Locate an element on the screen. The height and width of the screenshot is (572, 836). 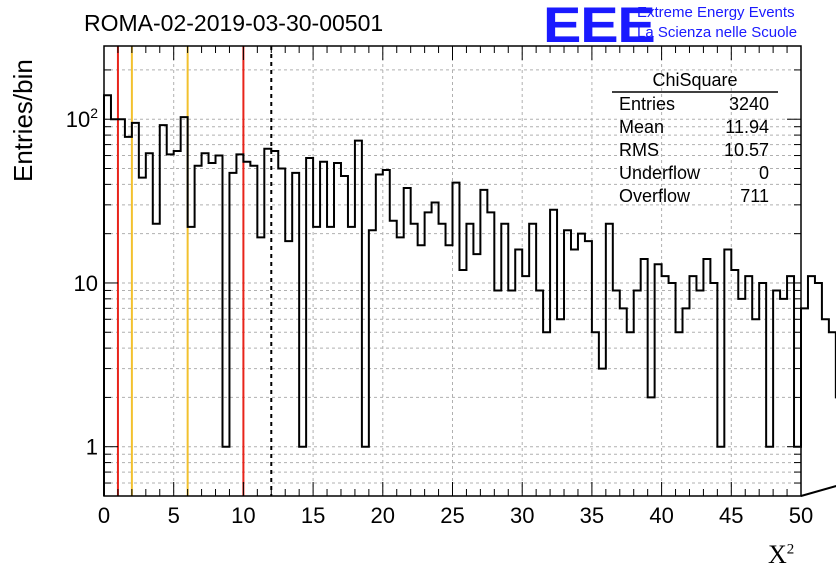
y-tick-label: 1 is located at coordinates (92, 447).